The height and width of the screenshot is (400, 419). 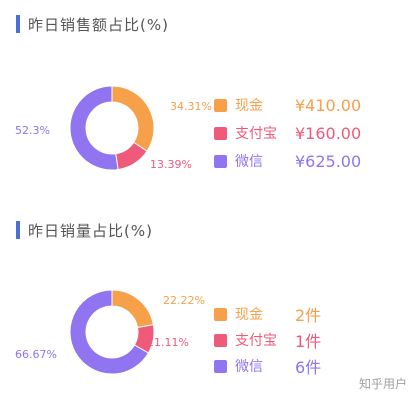 I want to click on legend-value: ¥160.00, so click(x=328, y=133).